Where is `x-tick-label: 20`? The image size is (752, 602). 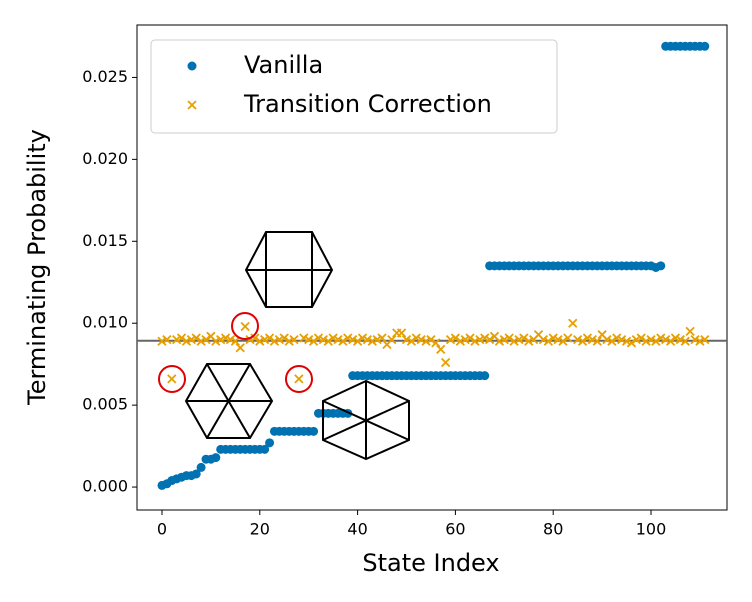
x-tick-label: 20 is located at coordinates (260, 529).